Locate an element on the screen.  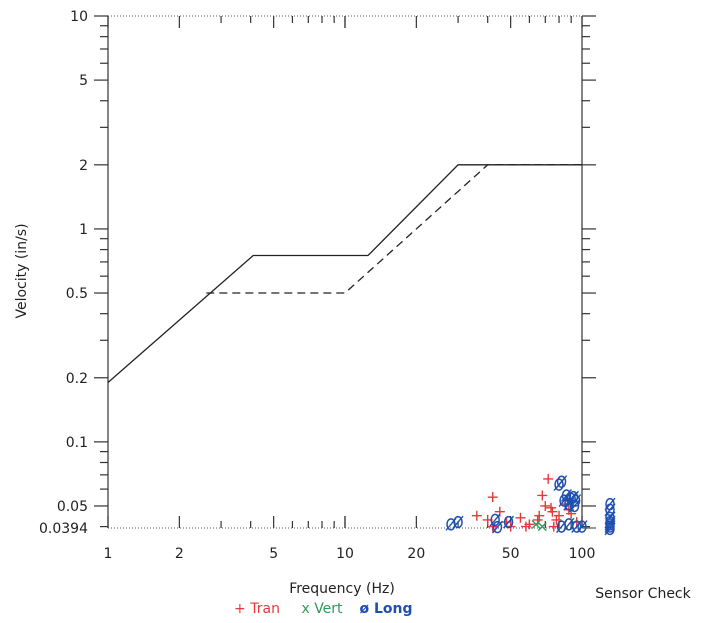
sensor-check-point is located at coordinates (610, 529).